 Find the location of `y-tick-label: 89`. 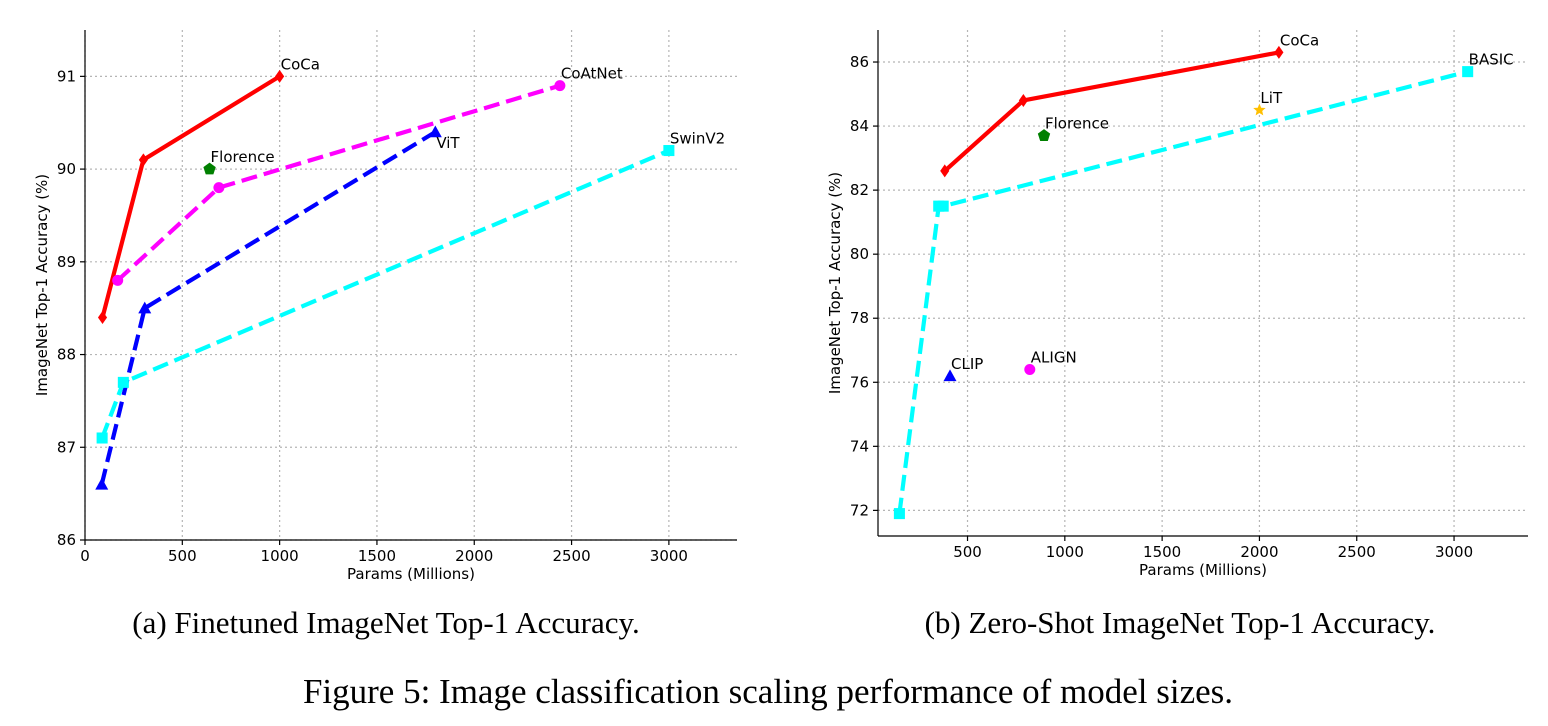

y-tick-label: 89 is located at coordinates (66, 262).